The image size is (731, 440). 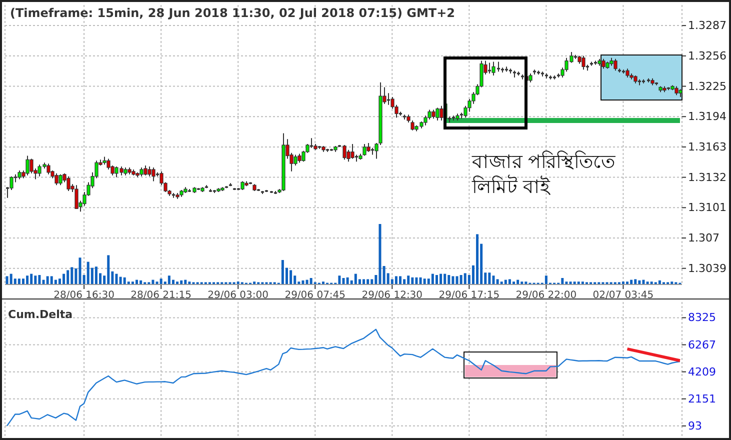 What do you see at coordinates (707, 147) in the screenshot?
I see `y-tick-label: 1.3163` at bounding box center [707, 147].